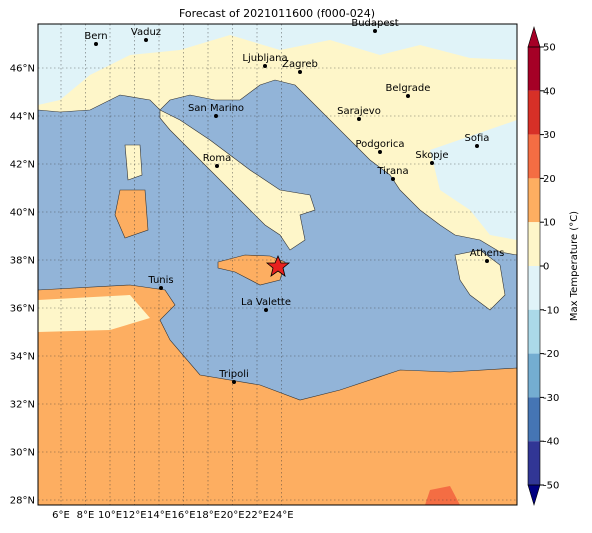 Image resolution: width=592 pixels, height=533 pixels. Describe the element at coordinates (146, 32) in the screenshot. I see `city-label: Vaduz` at that location.